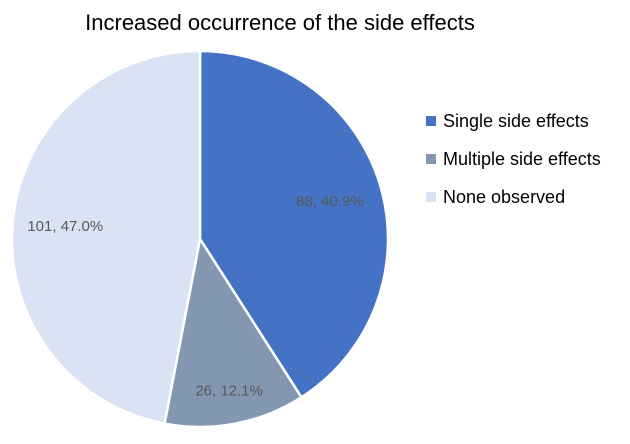 The height and width of the screenshot is (444, 630). I want to click on data-label-none-observed: 101, 47.0%, so click(65, 226).